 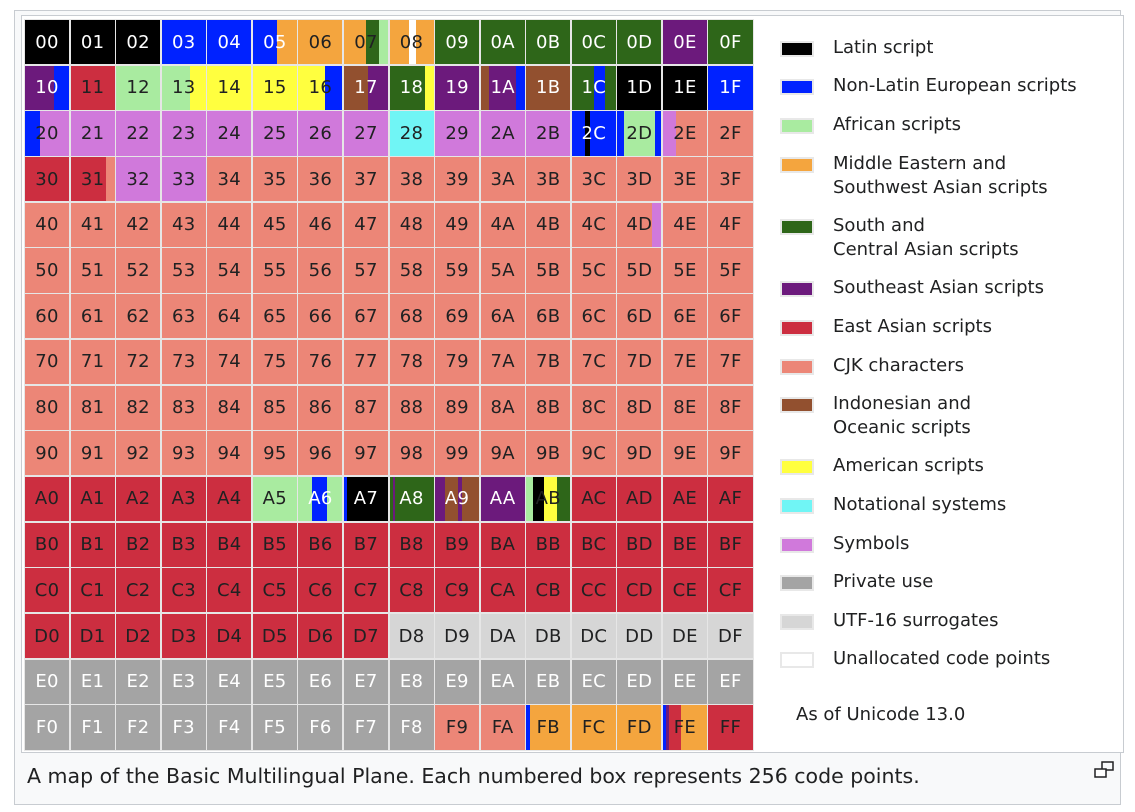 What do you see at coordinates (274, 42) in the screenshot?
I see `code-block-05: 05` at bounding box center [274, 42].